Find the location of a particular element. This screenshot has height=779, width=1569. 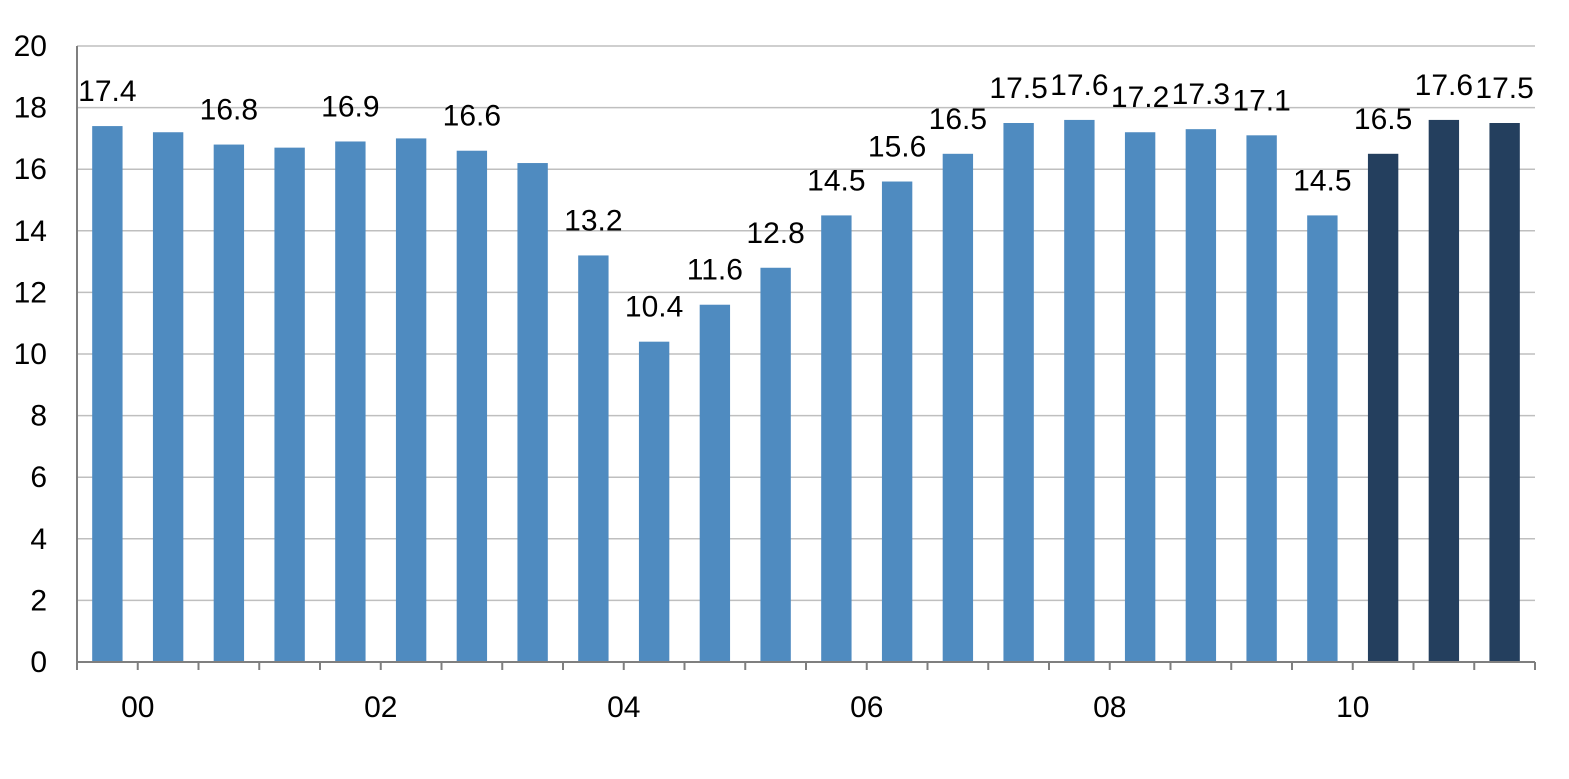

data-label-20: 14.5 is located at coordinates (1322, 180).